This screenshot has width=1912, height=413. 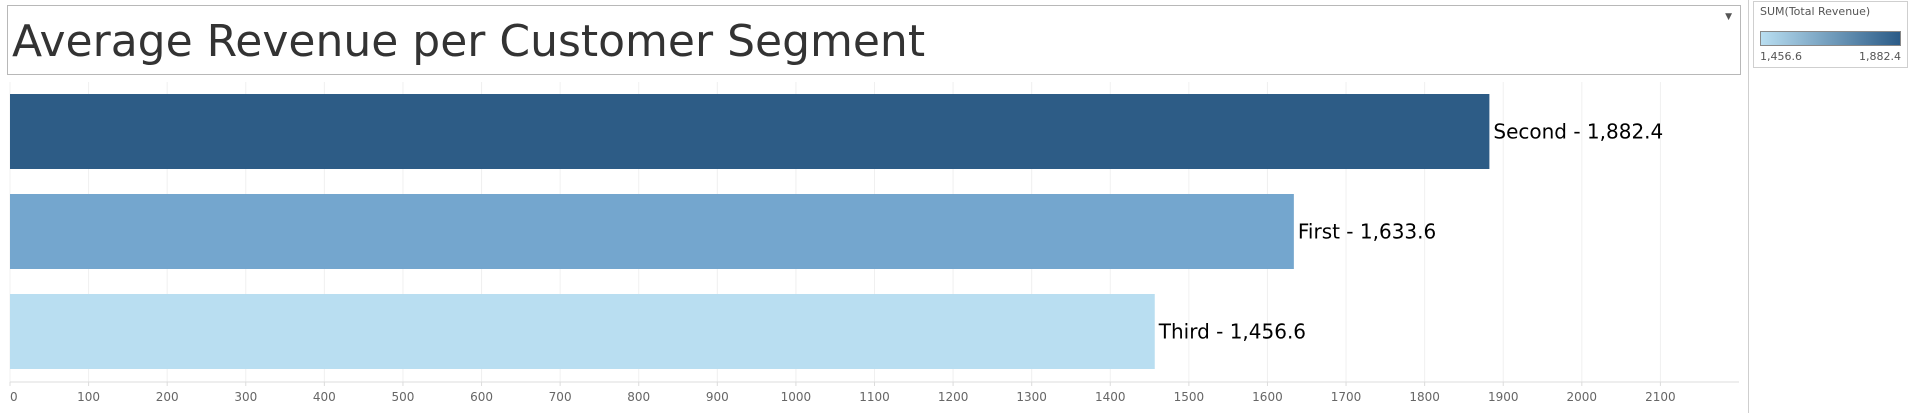 What do you see at coordinates (582, 331) in the screenshot?
I see `bar-third` at bounding box center [582, 331].